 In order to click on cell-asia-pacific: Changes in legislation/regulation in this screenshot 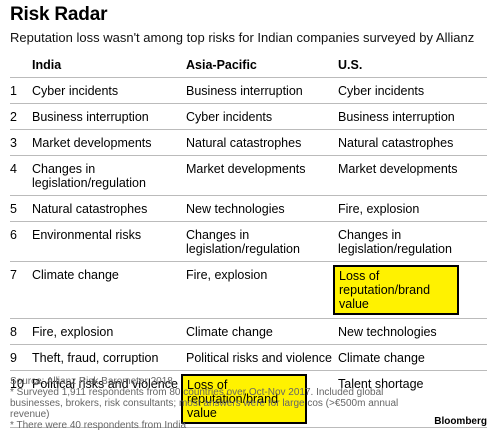, I will do `click(262, 241)`.